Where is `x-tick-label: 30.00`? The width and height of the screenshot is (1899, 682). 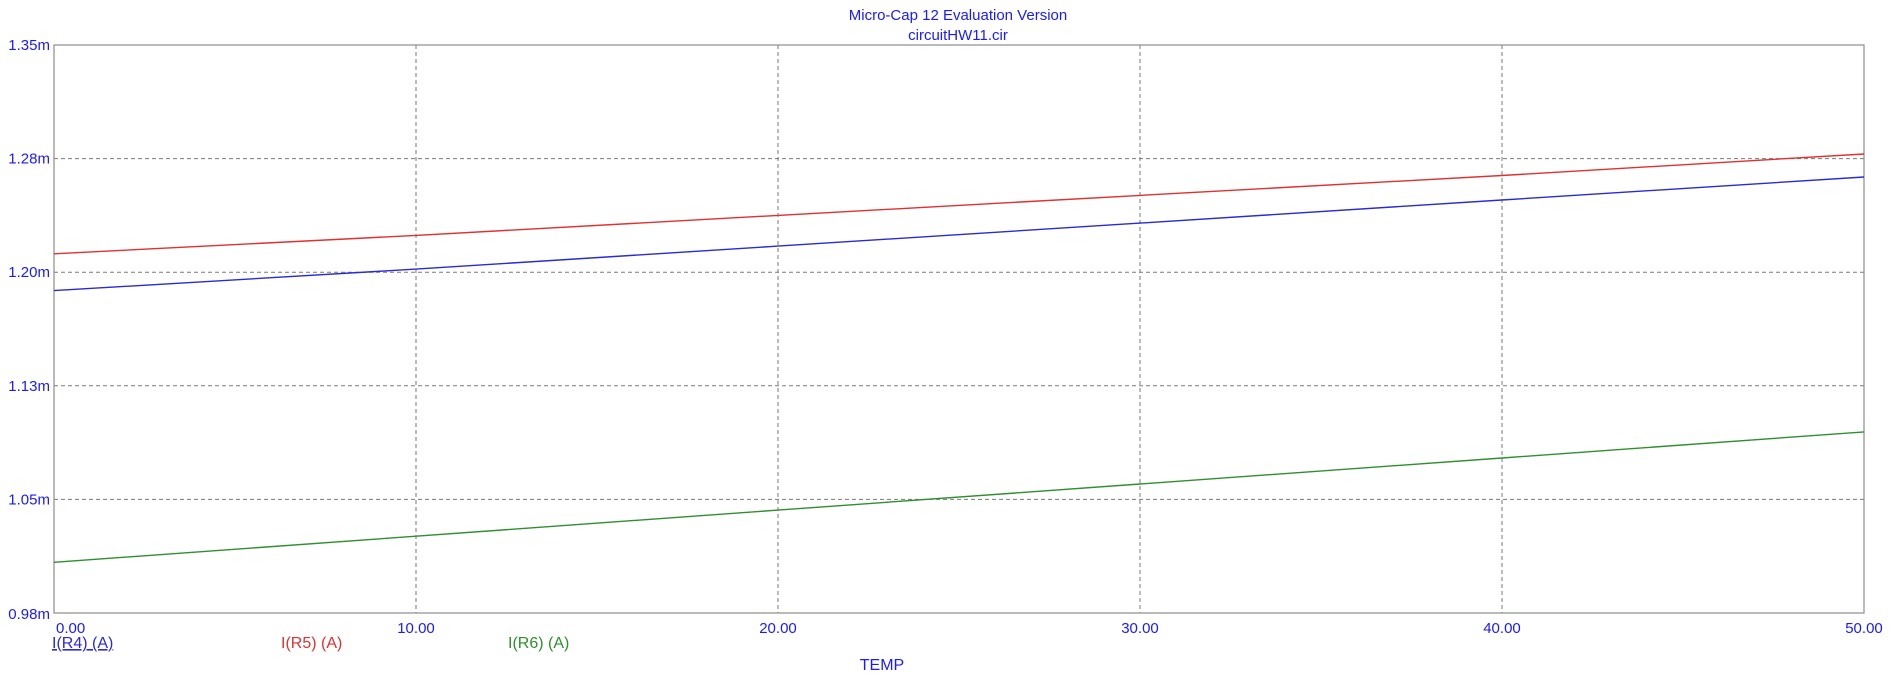
x-tick-label: 30.00 is located at coordinates (1140, 628).